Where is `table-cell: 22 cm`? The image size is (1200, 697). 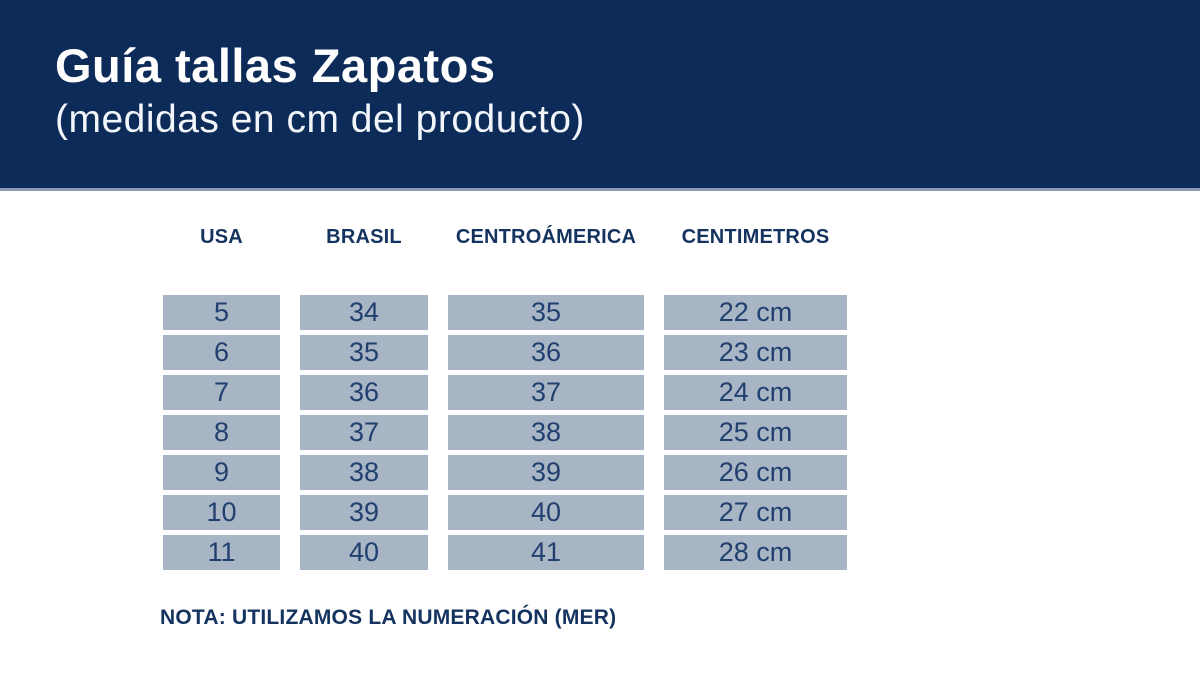
table-cell: 22 cm is located at coordinates (755, 312).